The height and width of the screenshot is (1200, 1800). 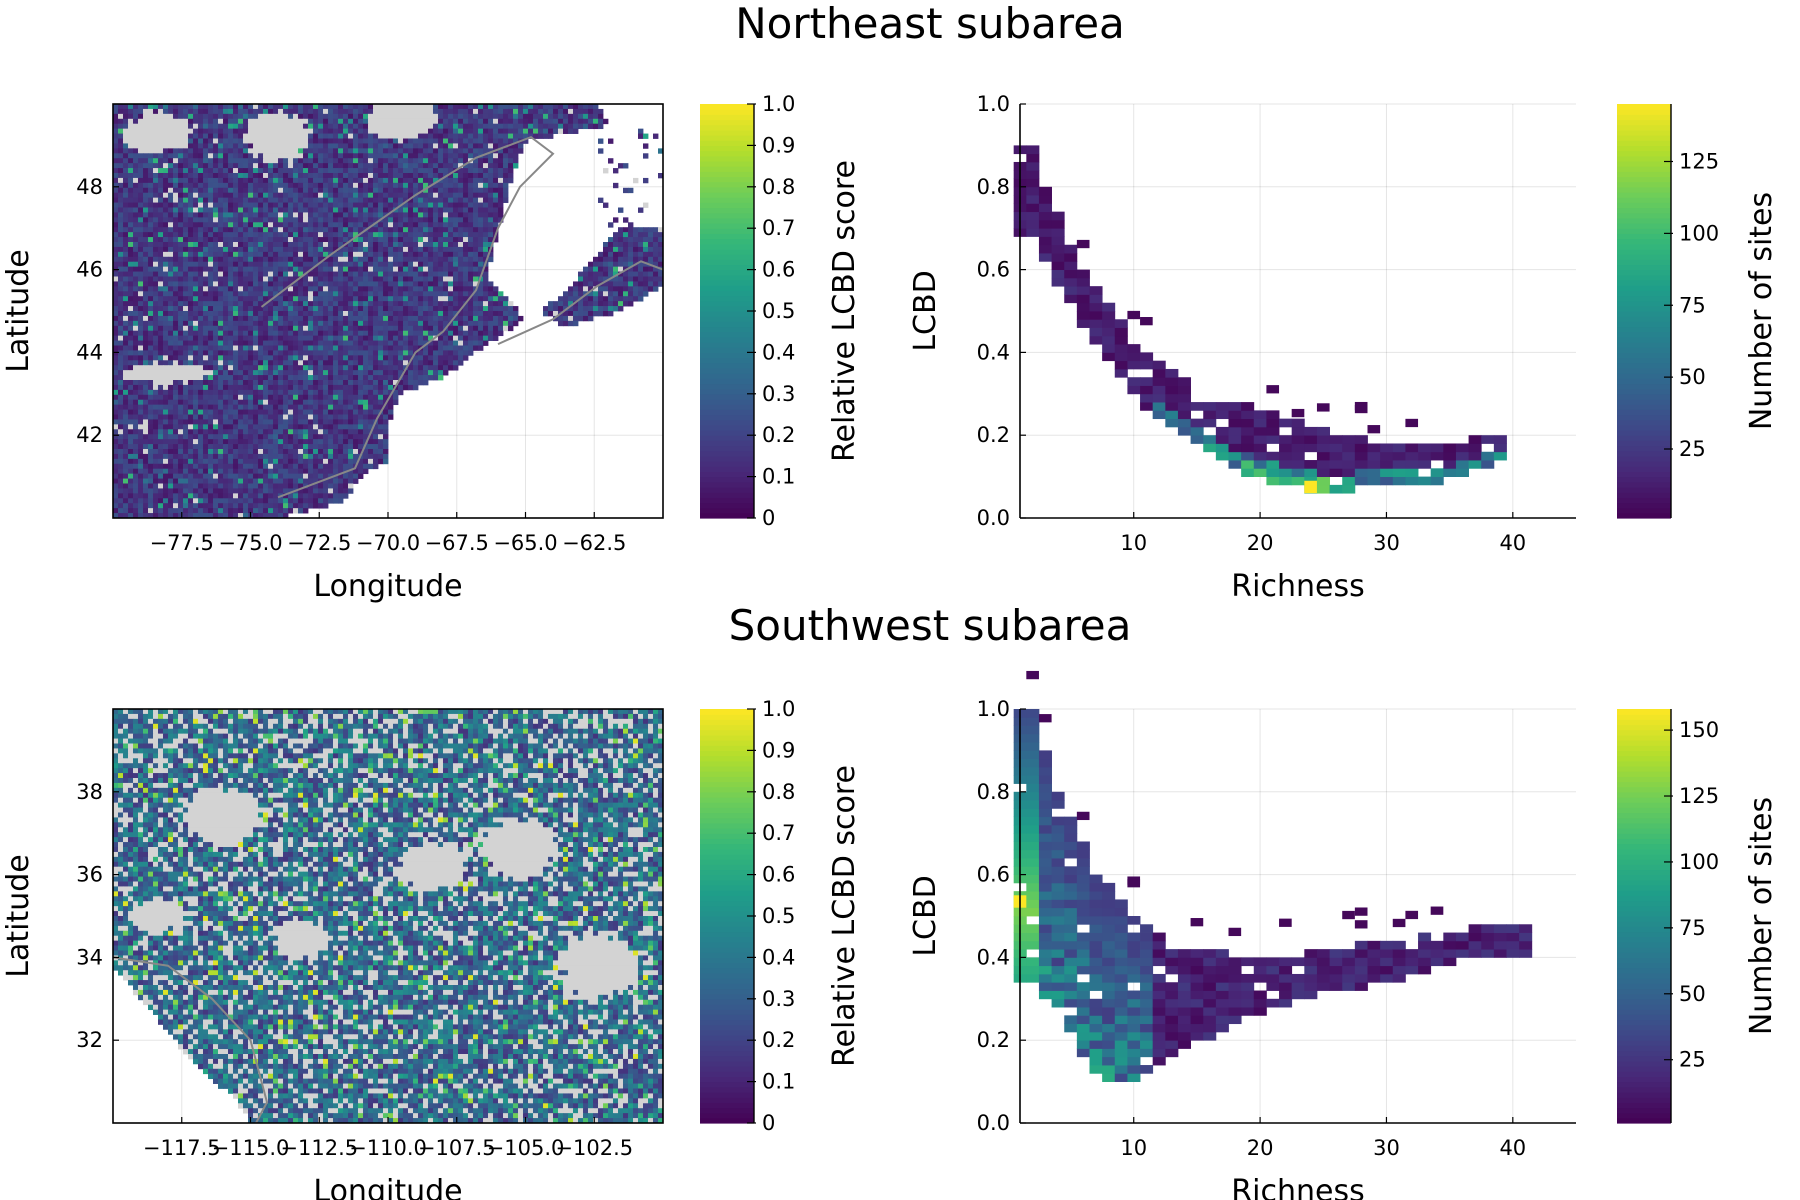 What do you see at coordinates (89, 1040) in the screenshot?
I see `sw-map-ytick-label: 32` at bounding box center [89, 1040].